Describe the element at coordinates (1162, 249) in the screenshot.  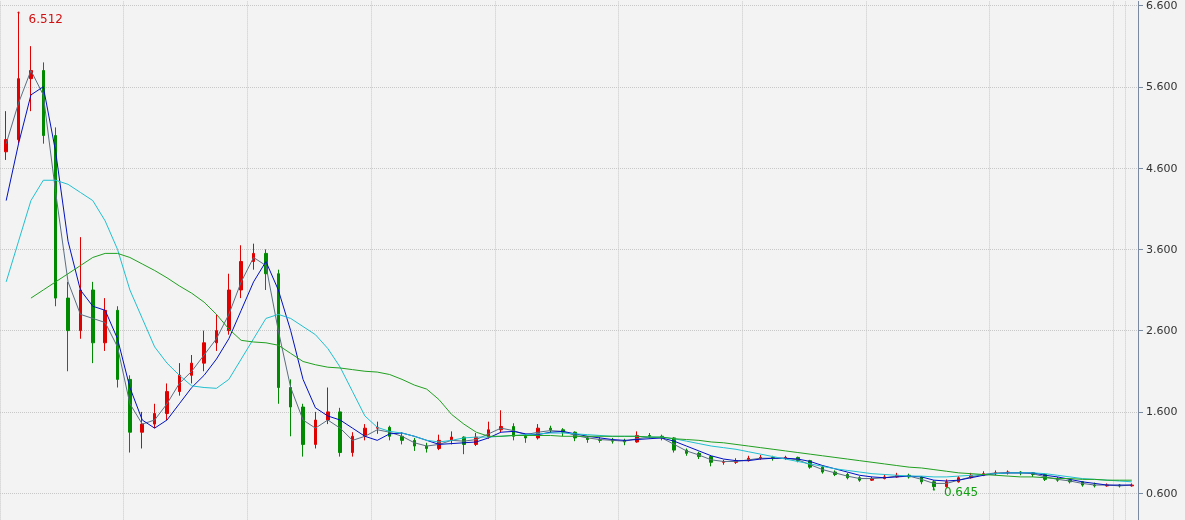
I see `y-tick-label: 3.600` at that location.